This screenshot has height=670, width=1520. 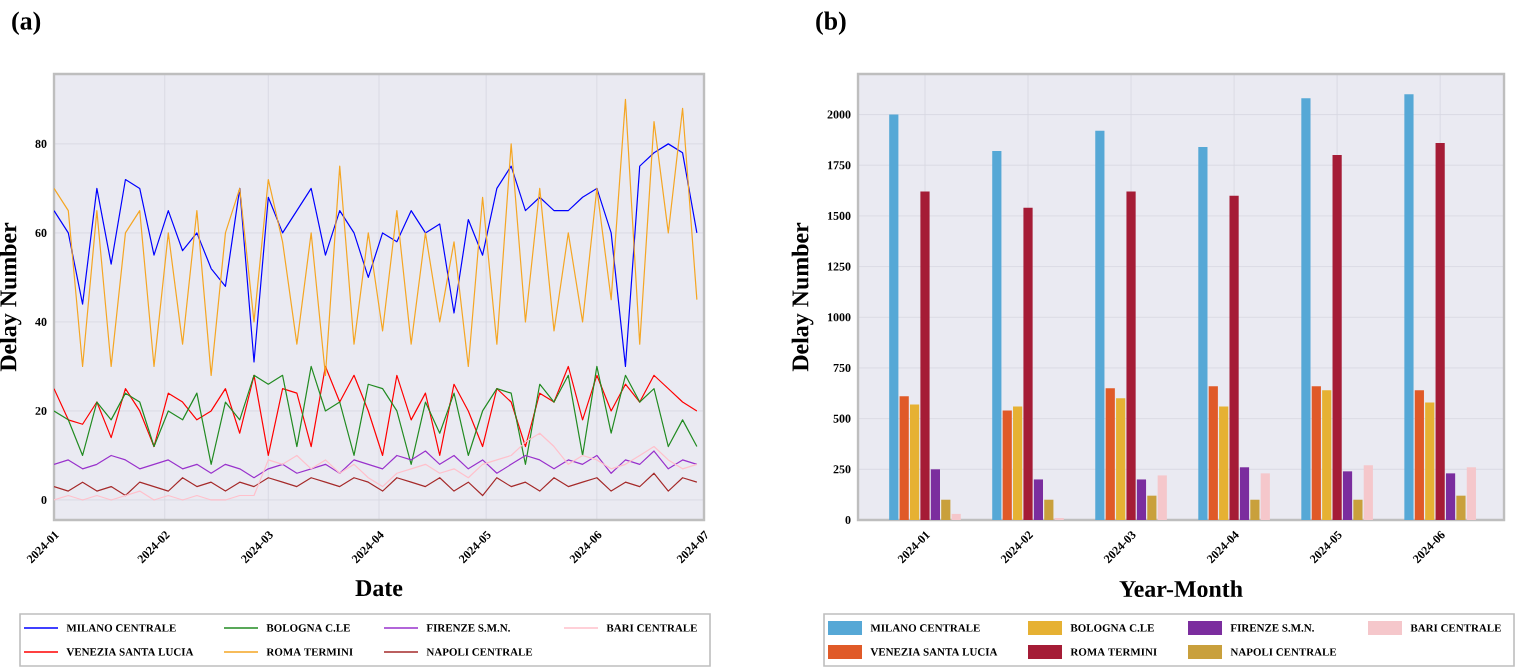 I want to click on chart-title: (b), so click(x=831, y=23).